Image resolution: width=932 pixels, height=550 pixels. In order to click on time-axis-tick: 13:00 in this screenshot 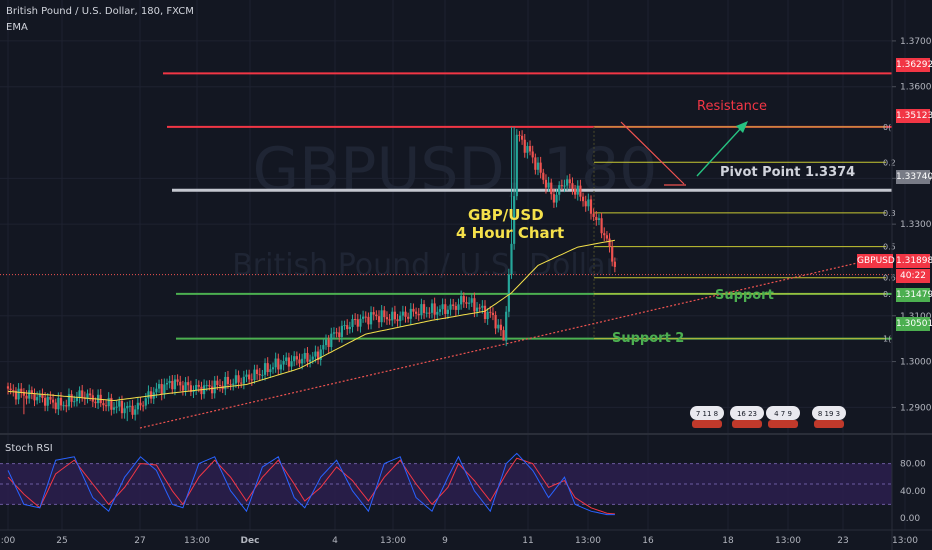, I will do `click(588, 541)`.